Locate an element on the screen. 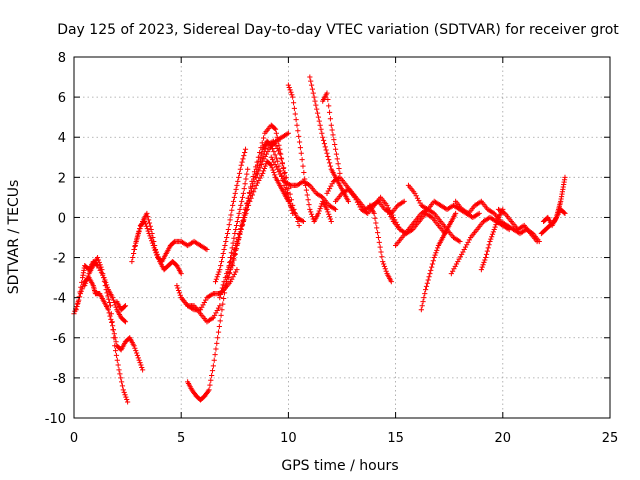 The height and width of the screenshot is (480, 640). x-tick-label: 10 is located at coordinates (288, 438).